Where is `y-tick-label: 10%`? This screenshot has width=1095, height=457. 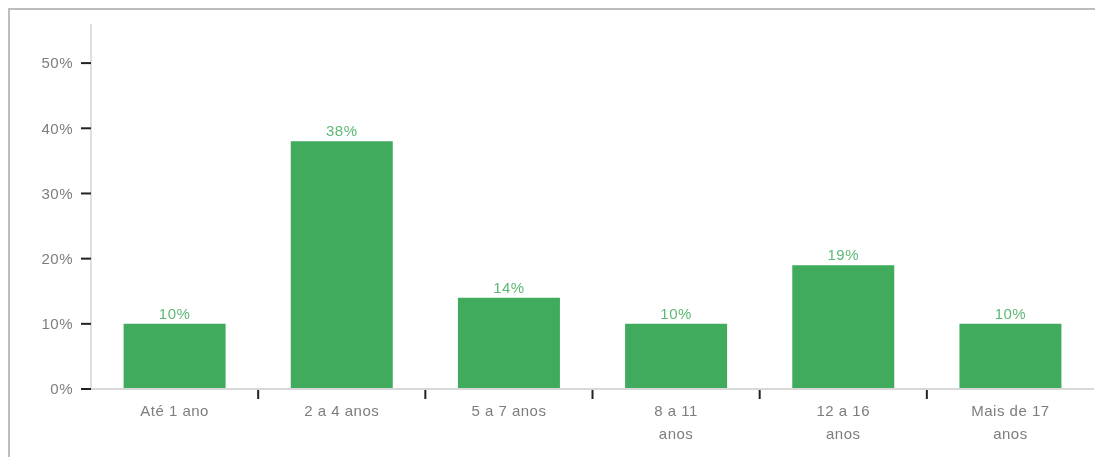
y-tick-label: 10% is located at coordinates (57, 324).